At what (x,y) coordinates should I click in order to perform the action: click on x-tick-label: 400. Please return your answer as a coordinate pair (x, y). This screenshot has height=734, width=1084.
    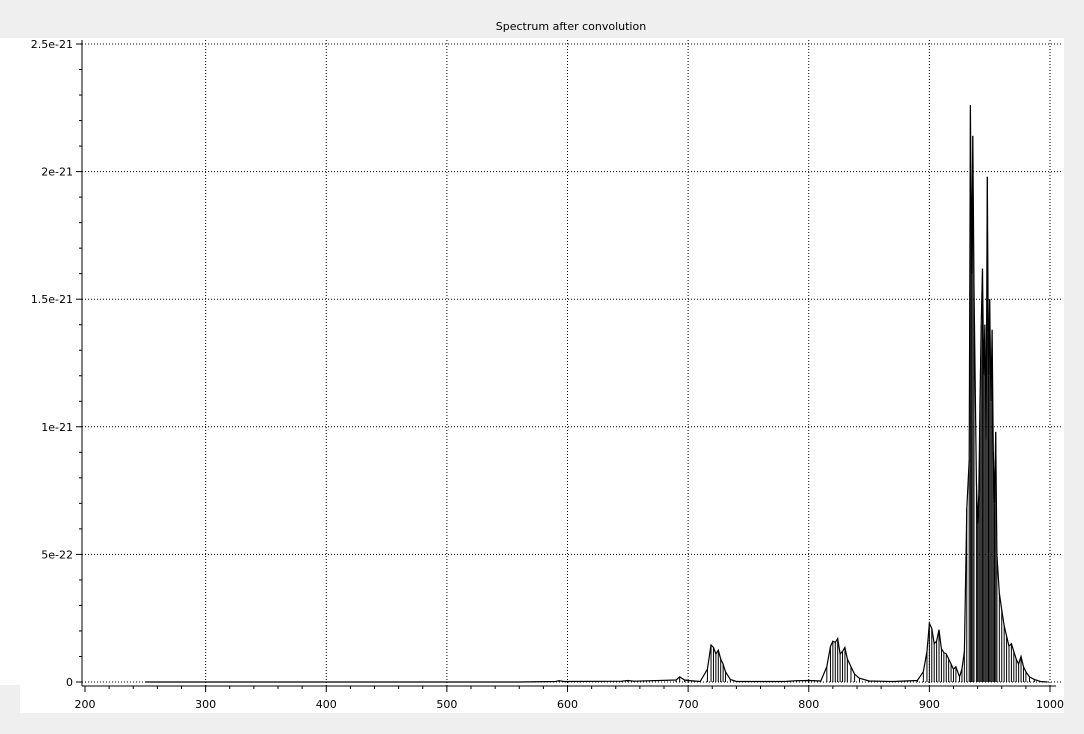
    Looking at the image, I should click on (326, 704).